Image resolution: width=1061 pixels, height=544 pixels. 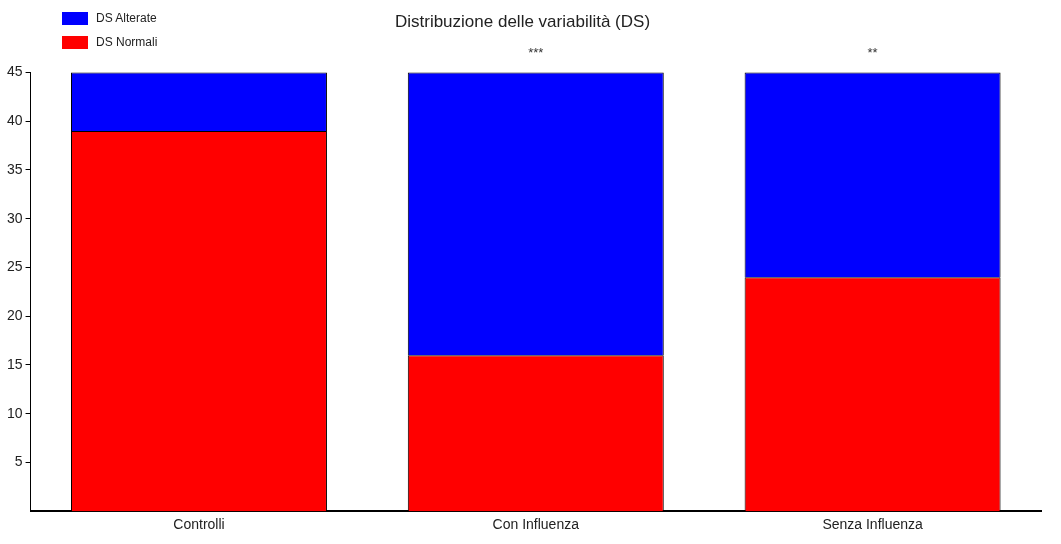 I want to click on y-tick-label: 45, so click(x=14, y=71).